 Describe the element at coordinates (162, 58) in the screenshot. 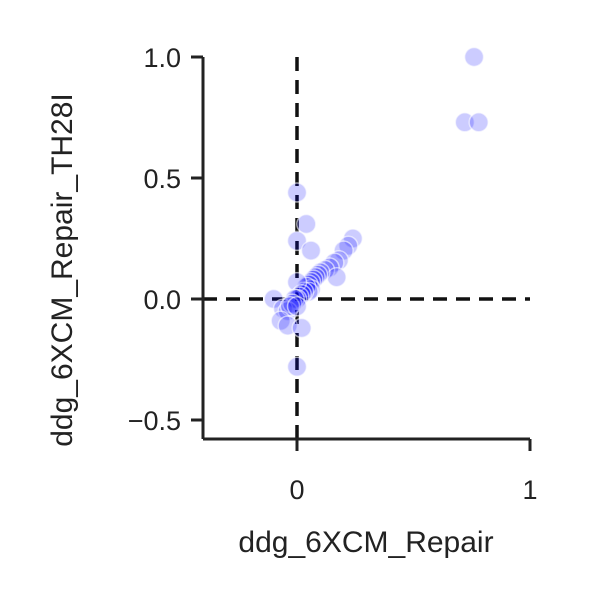

I see `y-tick-label: 1.0` at that location.